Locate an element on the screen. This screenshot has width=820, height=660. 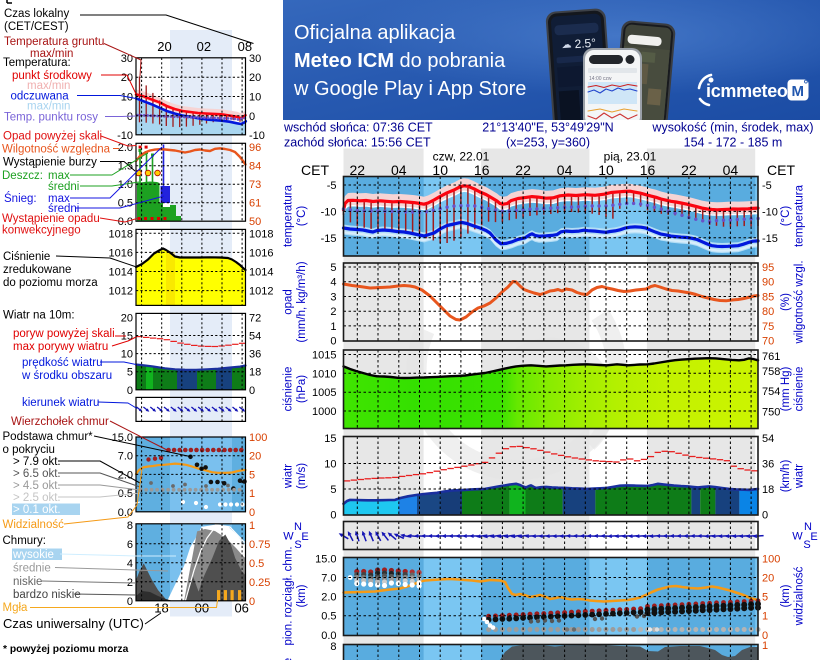
svg-text: > 2.5 okt. is located at coordinates (37, 498).